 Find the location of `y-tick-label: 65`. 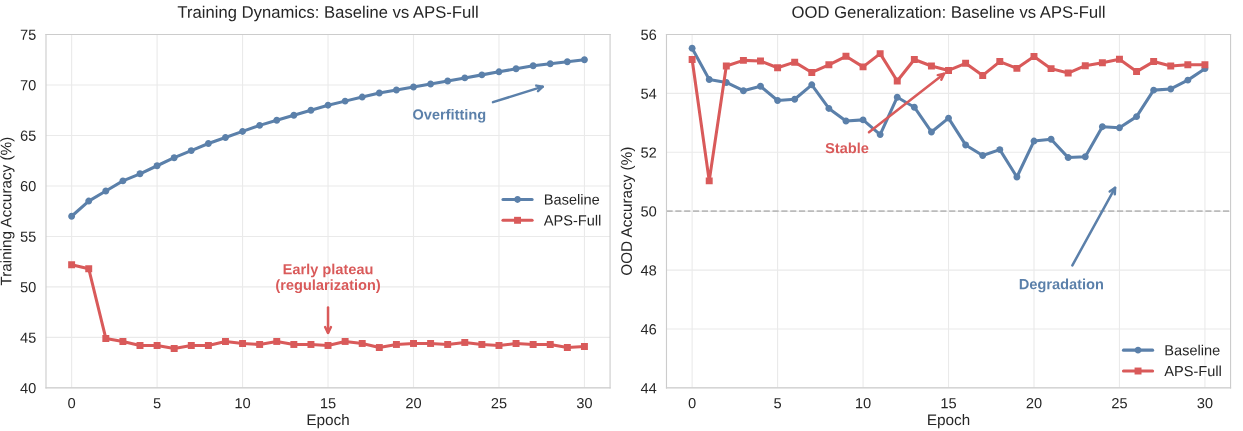

y-tick-label: 65 is located at coordinates (28, 135).